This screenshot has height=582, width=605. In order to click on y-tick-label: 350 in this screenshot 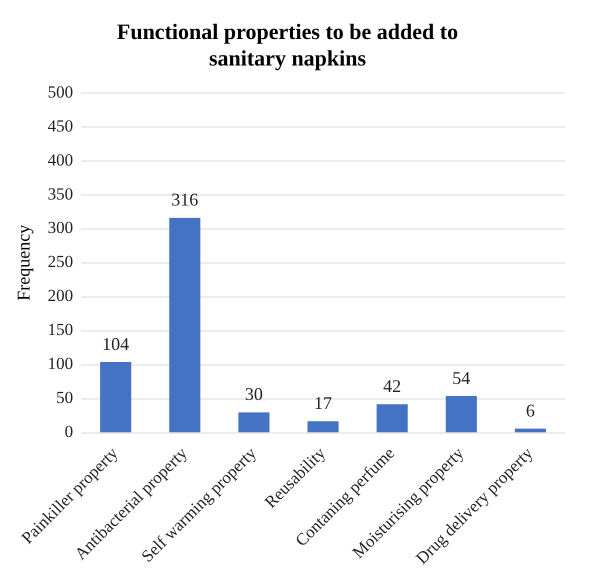, I will do `click(61, 194)`.